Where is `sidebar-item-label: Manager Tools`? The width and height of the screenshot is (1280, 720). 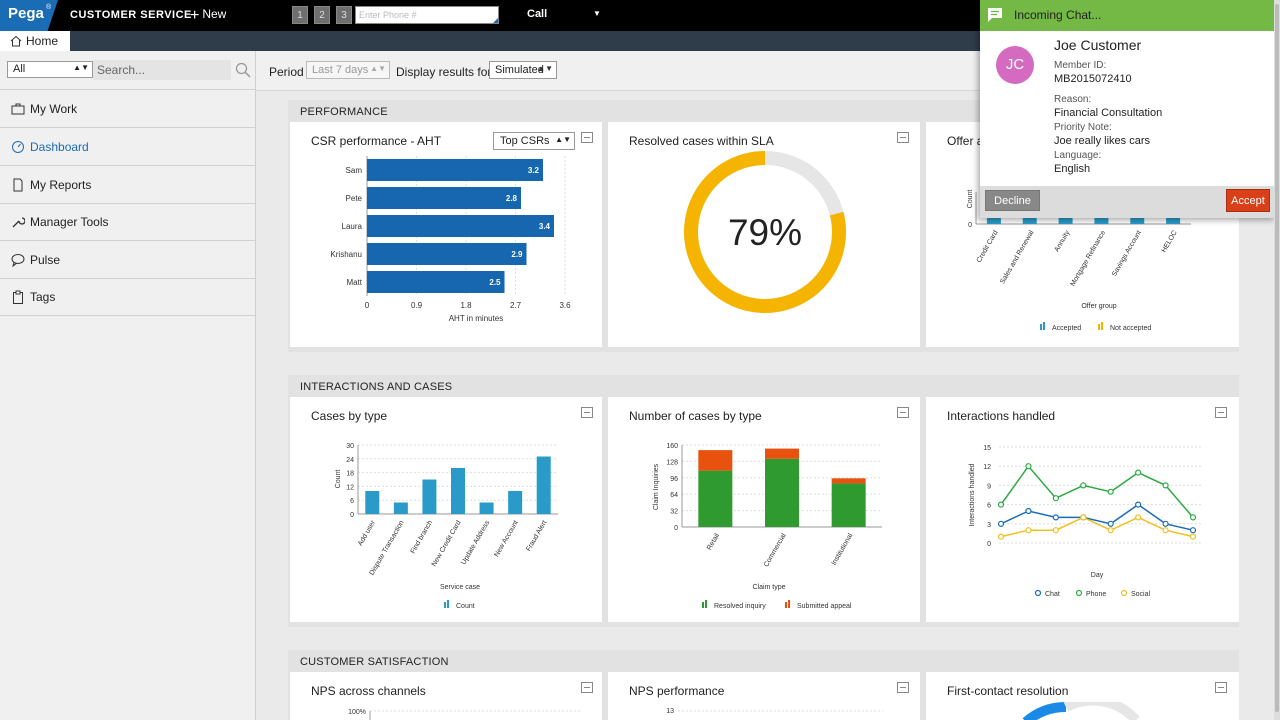 sidebar-item-label: Manager Tools is located at coordinates (69, 222).